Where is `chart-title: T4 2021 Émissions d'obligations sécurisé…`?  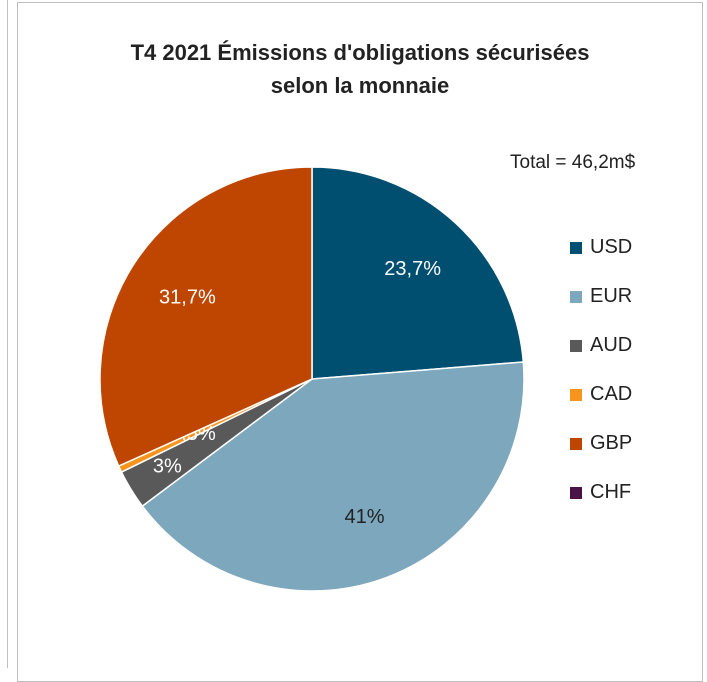 chart-title: T4 2021 Émissions d'obligations sécurisé… is located at coordinates (360, 69).